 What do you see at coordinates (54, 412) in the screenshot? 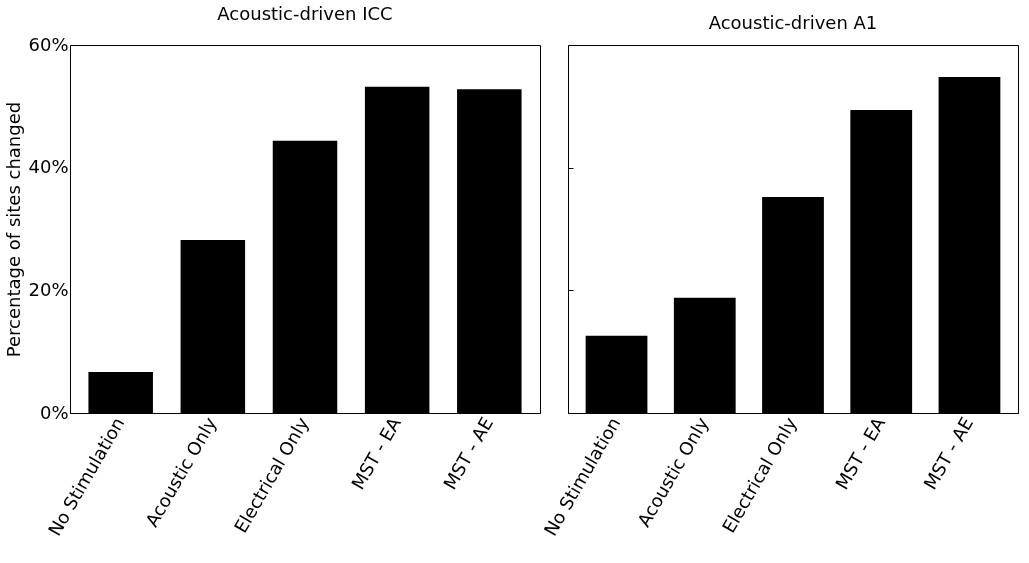
I see `y-tick-label: 0%` at bounding box center [54, 412].